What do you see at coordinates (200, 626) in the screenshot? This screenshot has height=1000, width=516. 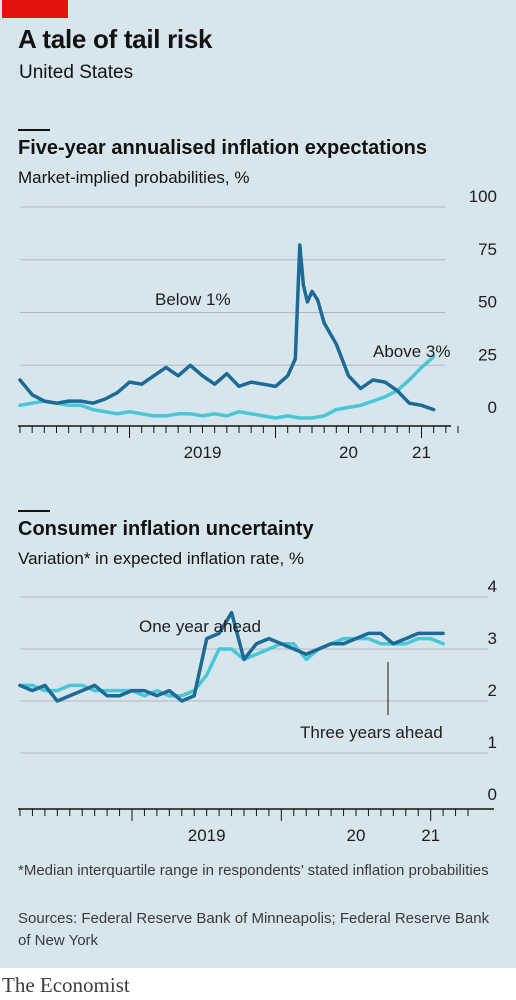 I see `chart2-series-label: One year ahead` at bounding box center [200, 626].